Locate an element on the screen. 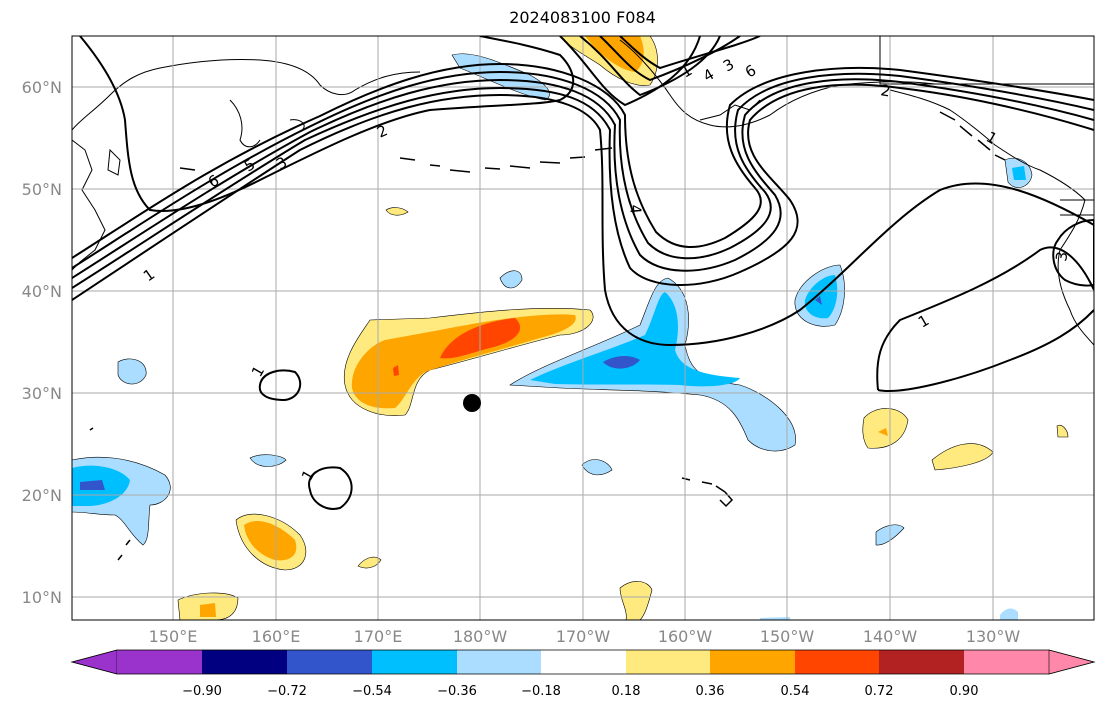  colorbar-tick: 0.18 is located at coordinates (626, 691).